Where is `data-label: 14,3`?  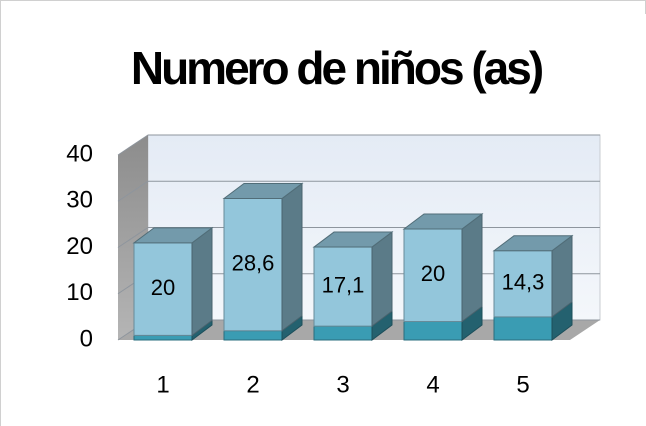
data-label: 14,3 is located at coordinates (523, 282).